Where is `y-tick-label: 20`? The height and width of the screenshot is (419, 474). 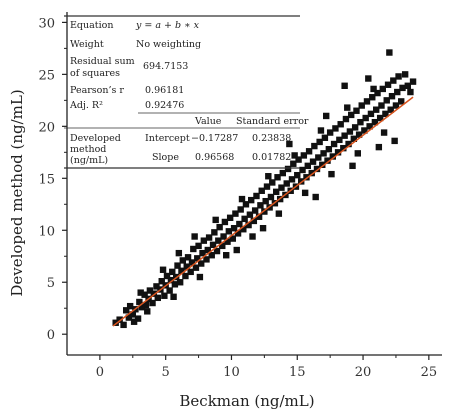
y-tick-label: 20 is located at coordinates (46, 127).